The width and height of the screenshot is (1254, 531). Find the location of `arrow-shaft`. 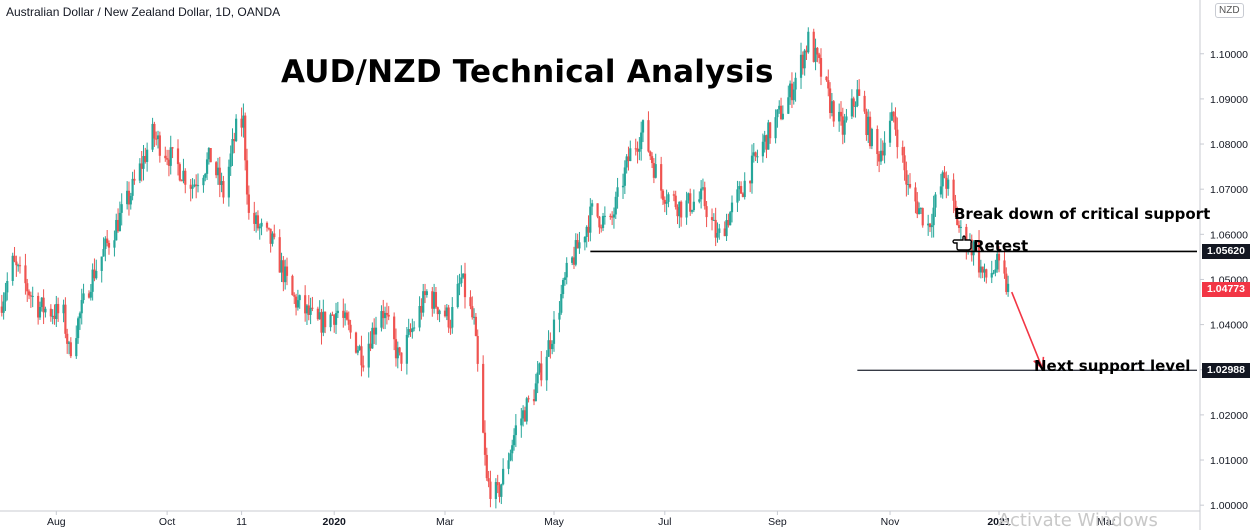

arrow-shaft is located at coordinates (1027, 330).